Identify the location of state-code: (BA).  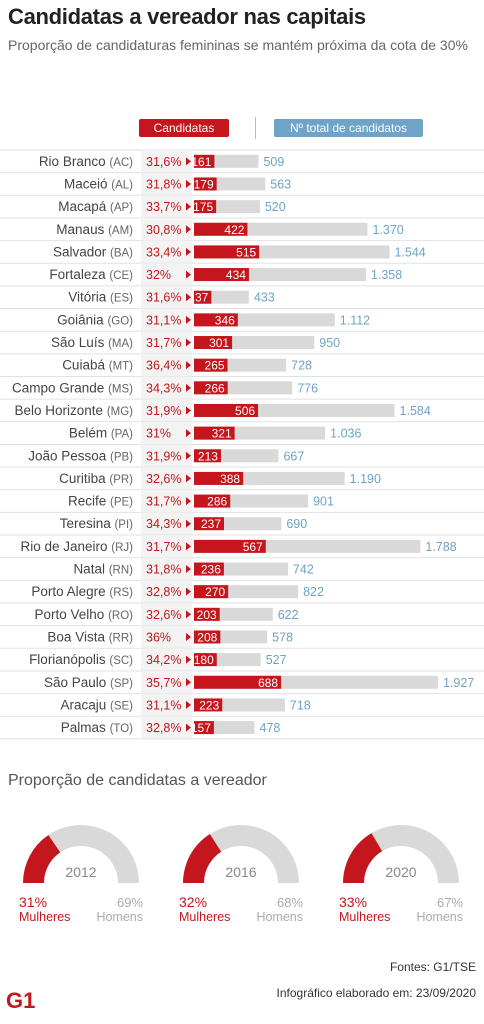
(121, 253).